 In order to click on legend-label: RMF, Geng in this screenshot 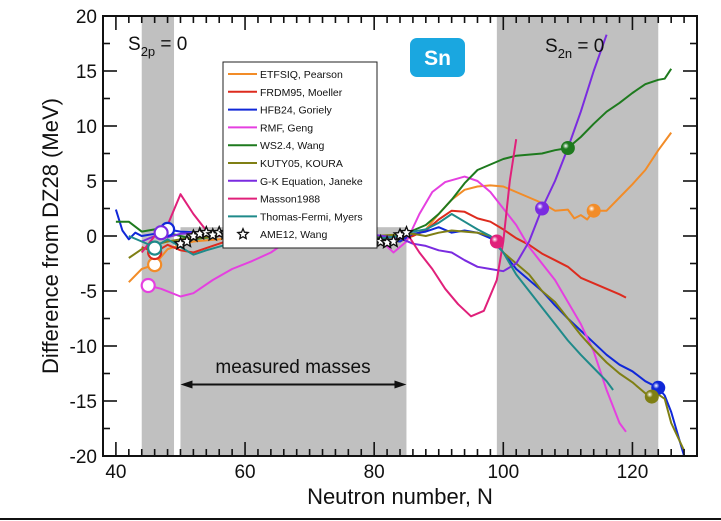, I will do `click(286, 128)`.